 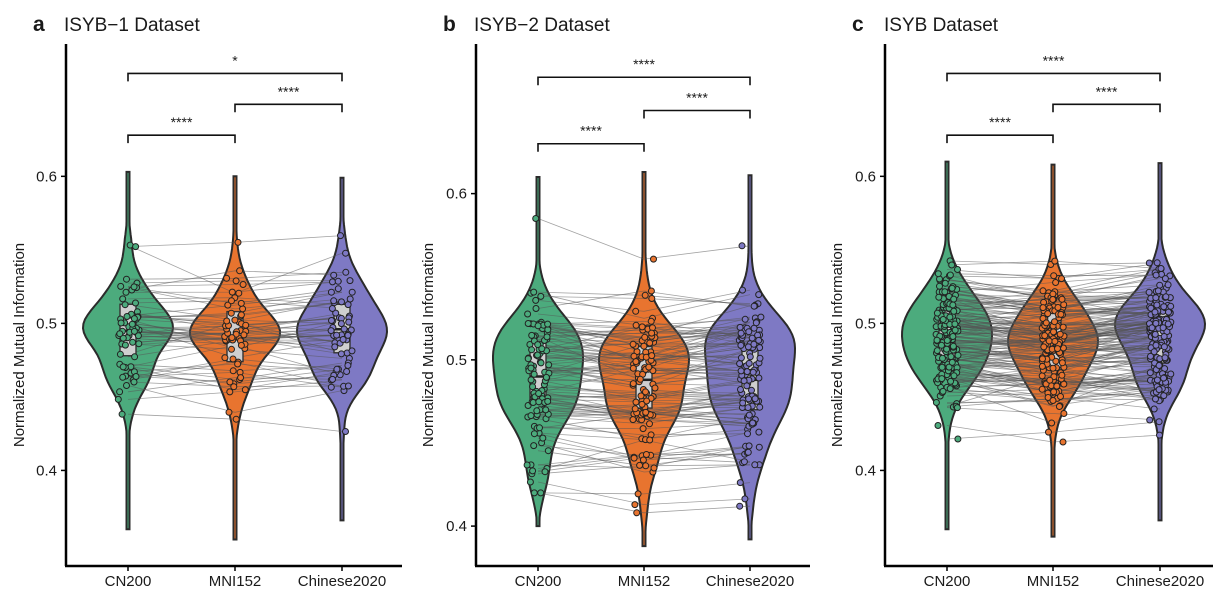 What do you see at coordinates (39, 24) in the screenshot?
I see `panel-letter: a` at bounding box center [39, 24].